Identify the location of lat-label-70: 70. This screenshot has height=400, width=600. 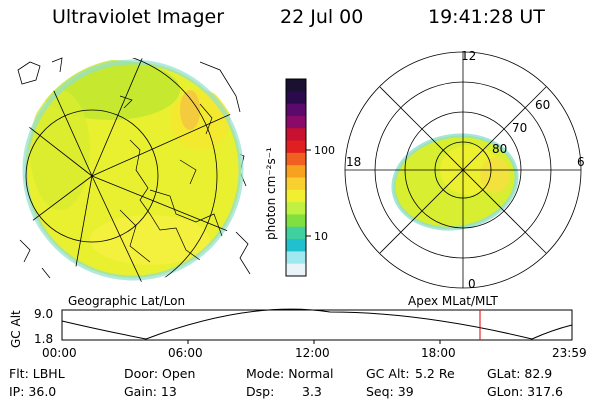
(519, 128).